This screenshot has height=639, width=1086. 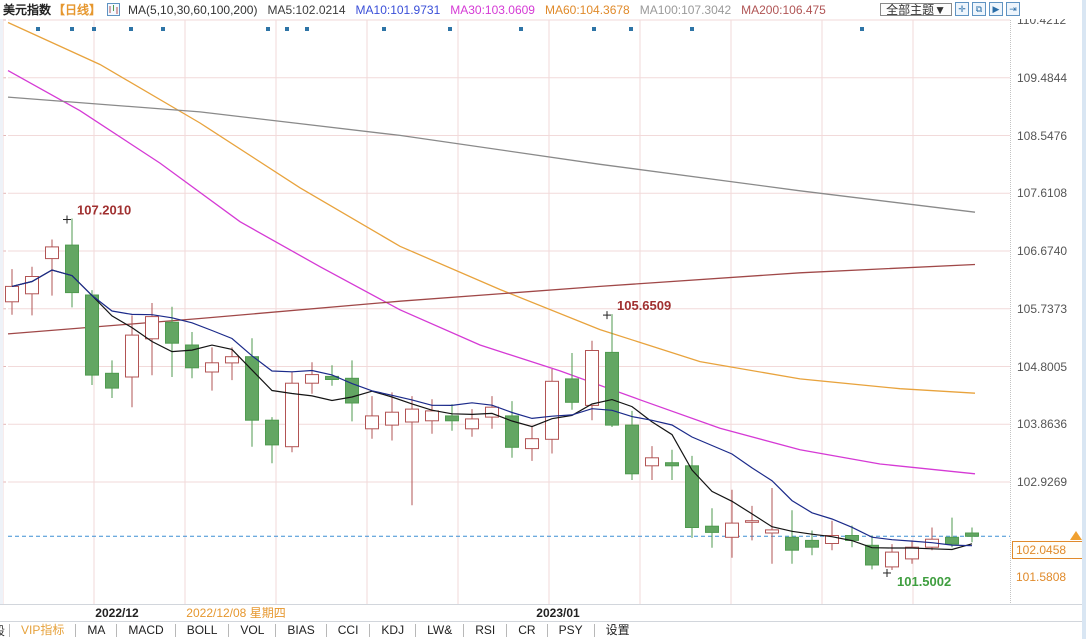 I want to click on indicator-tab-vol: VOL, so click(x=251, y=630).